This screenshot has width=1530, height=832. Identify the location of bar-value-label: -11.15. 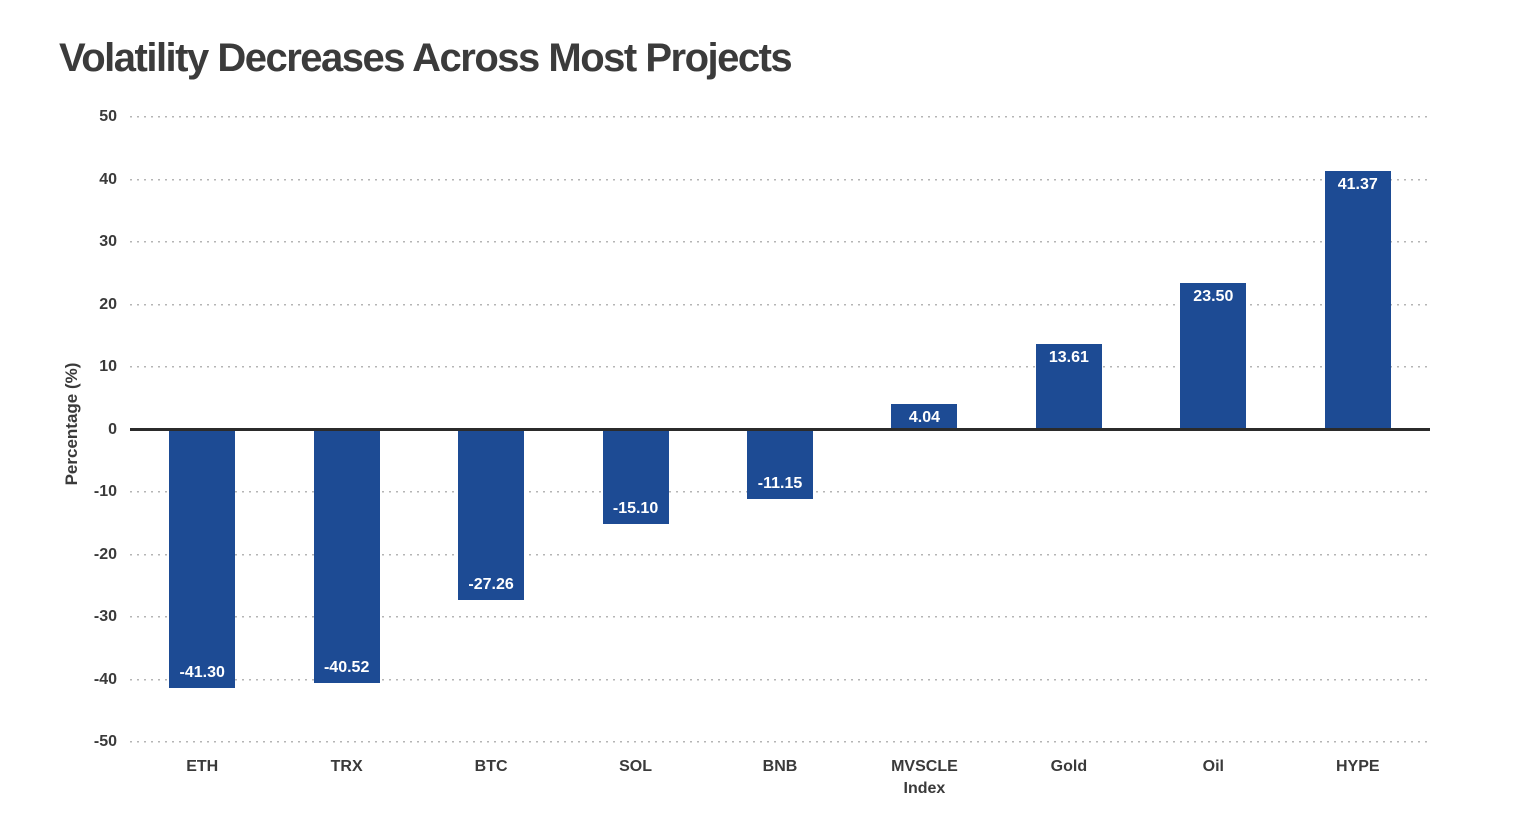
(780, 484).